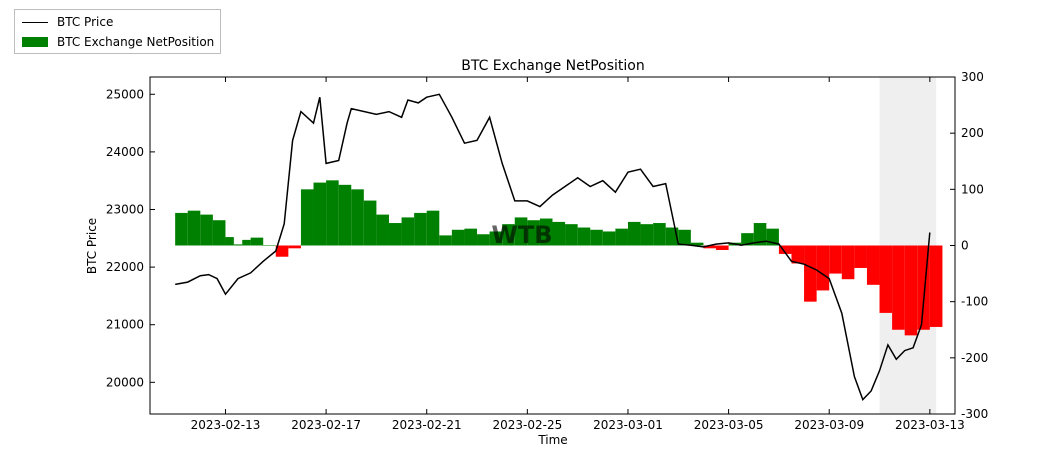 This screenshot has width=1040, height=465. What do you see at coordinates (552, 440) in the screenshot?
I see `x-axis-label: Time` at bounding box center [552, 440].